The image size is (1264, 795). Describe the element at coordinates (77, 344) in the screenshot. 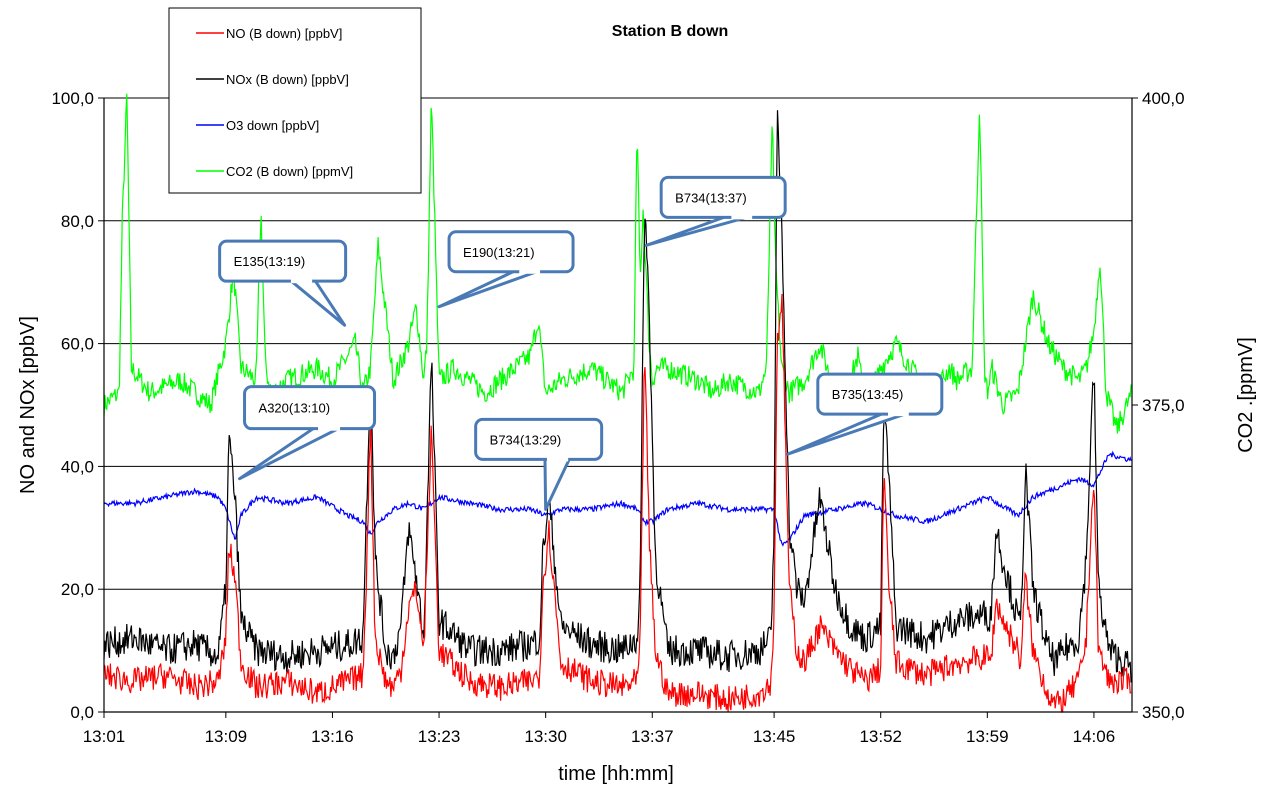

I see `y-left-tick-label: 60,0` at that location.